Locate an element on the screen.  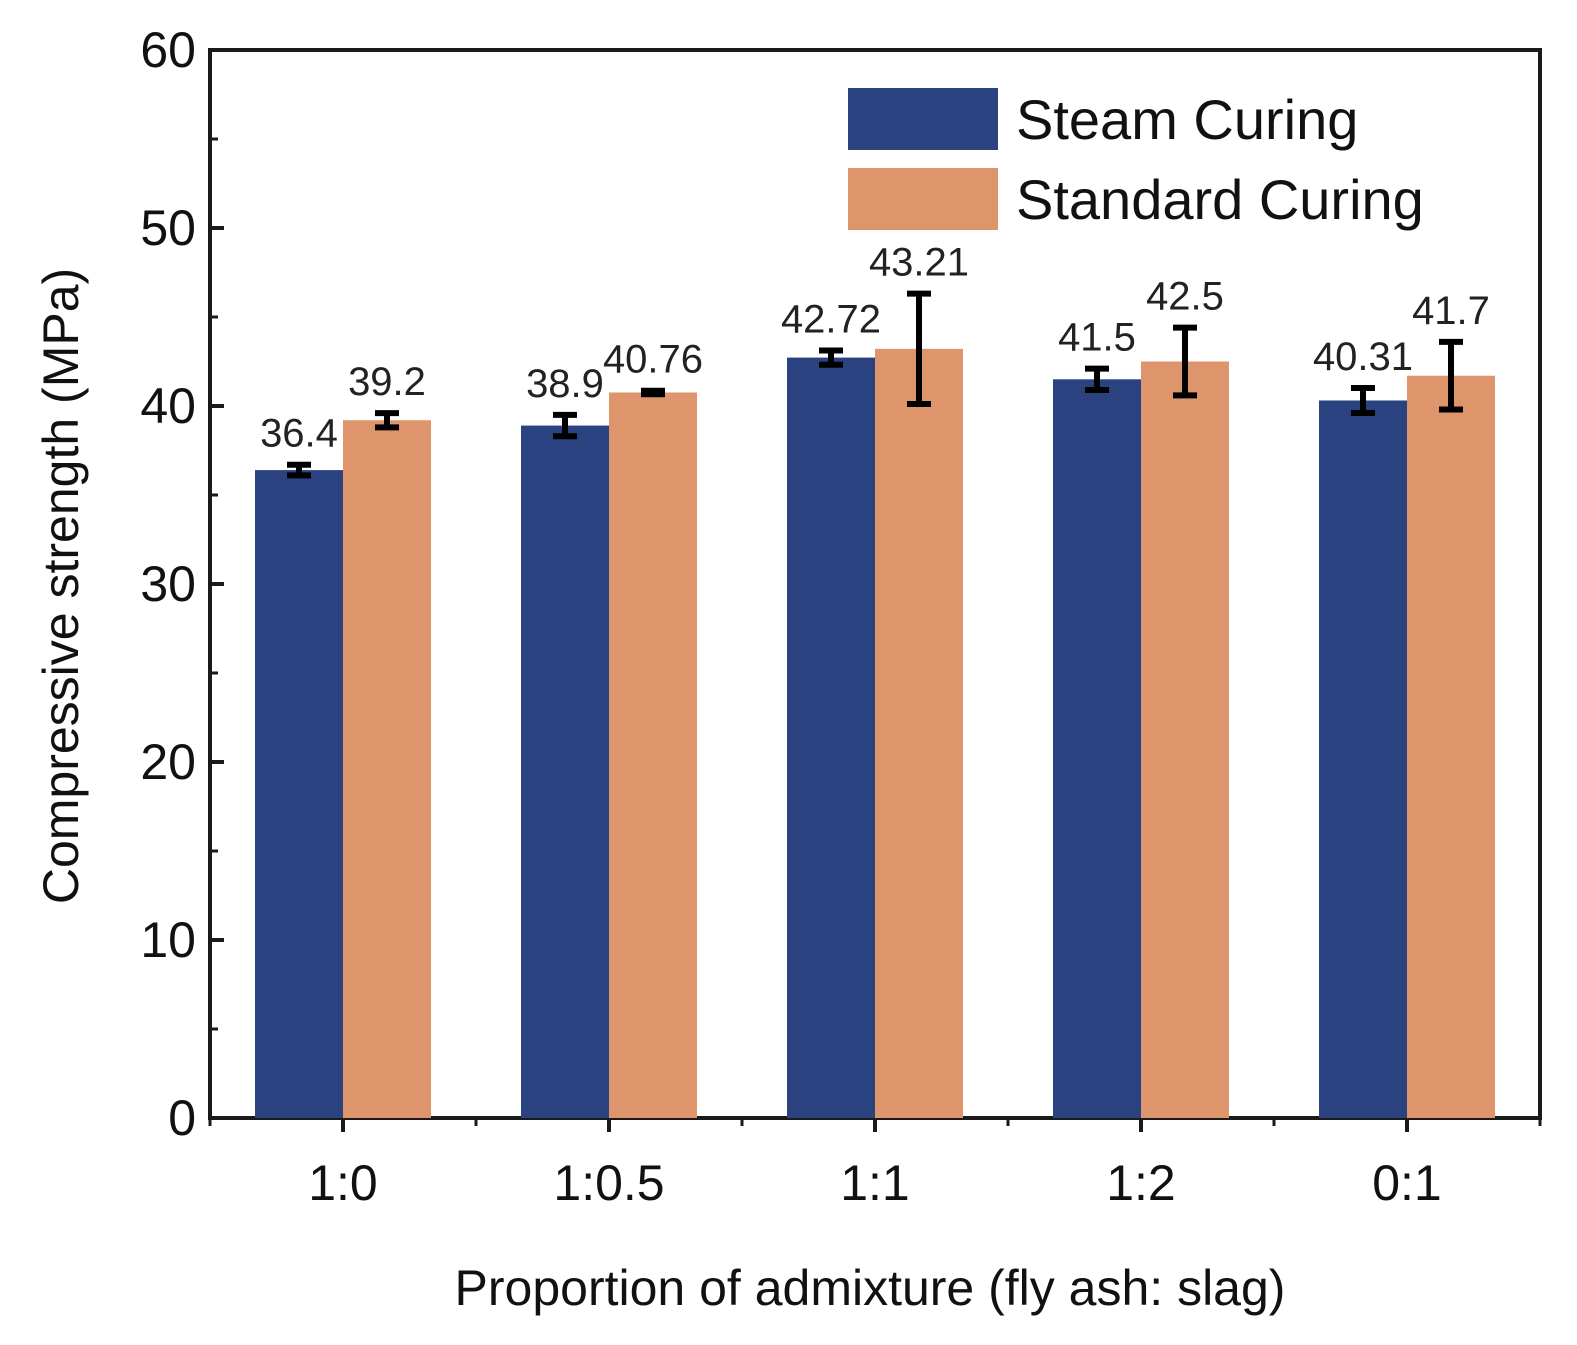
x-tick-label: 1:1 is located at coordinates (875, 1183).